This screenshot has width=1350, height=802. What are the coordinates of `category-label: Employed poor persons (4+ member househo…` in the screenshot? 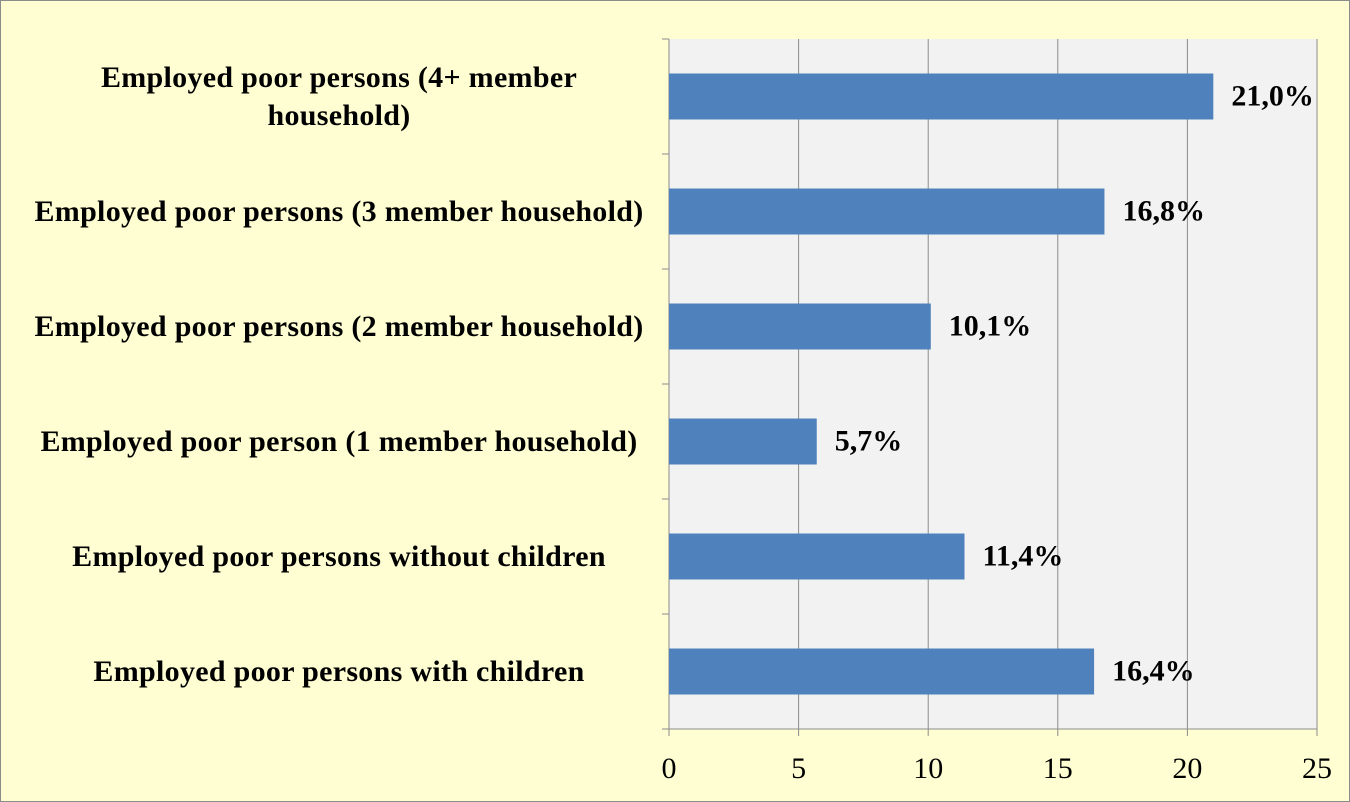 It's located at (339, 96).